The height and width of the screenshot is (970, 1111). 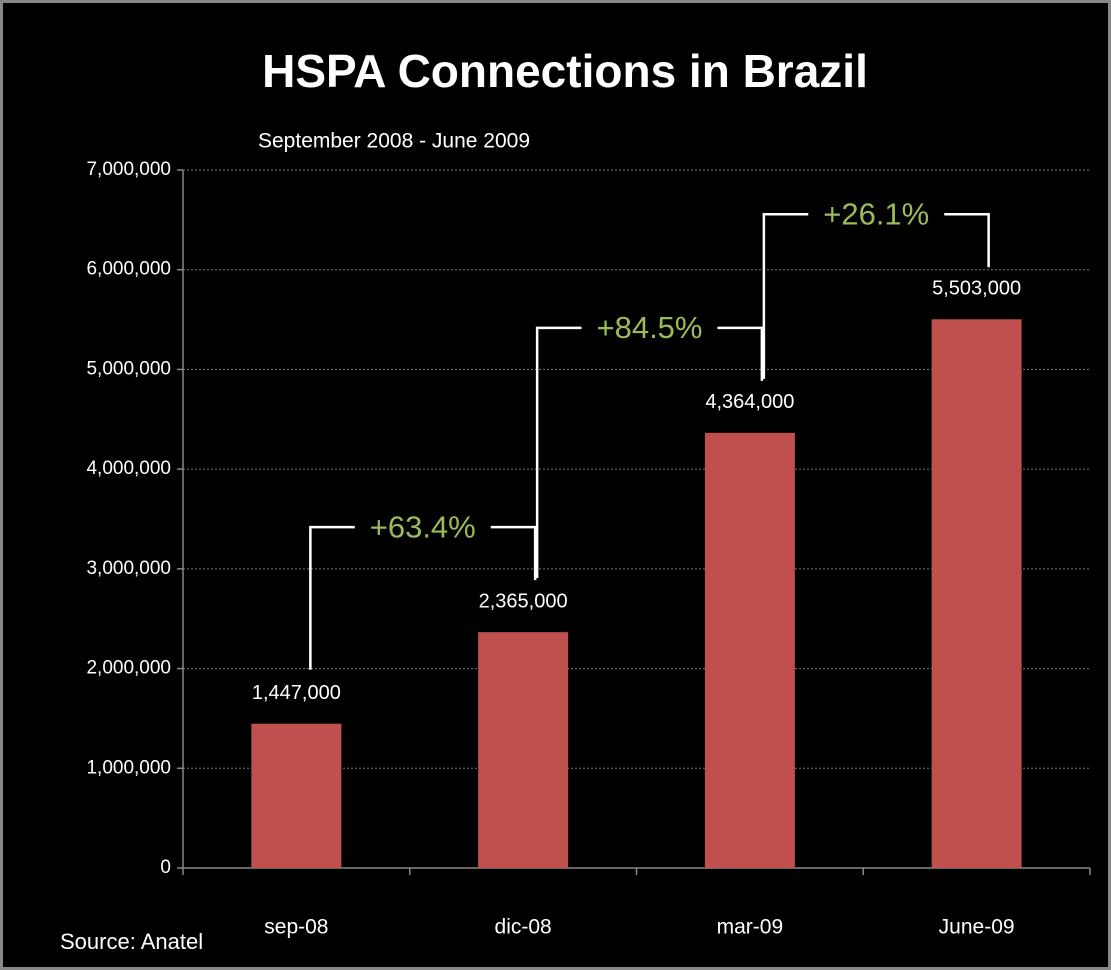 I want to click on growth-label: +84.5%, so click(x=649, y=327).